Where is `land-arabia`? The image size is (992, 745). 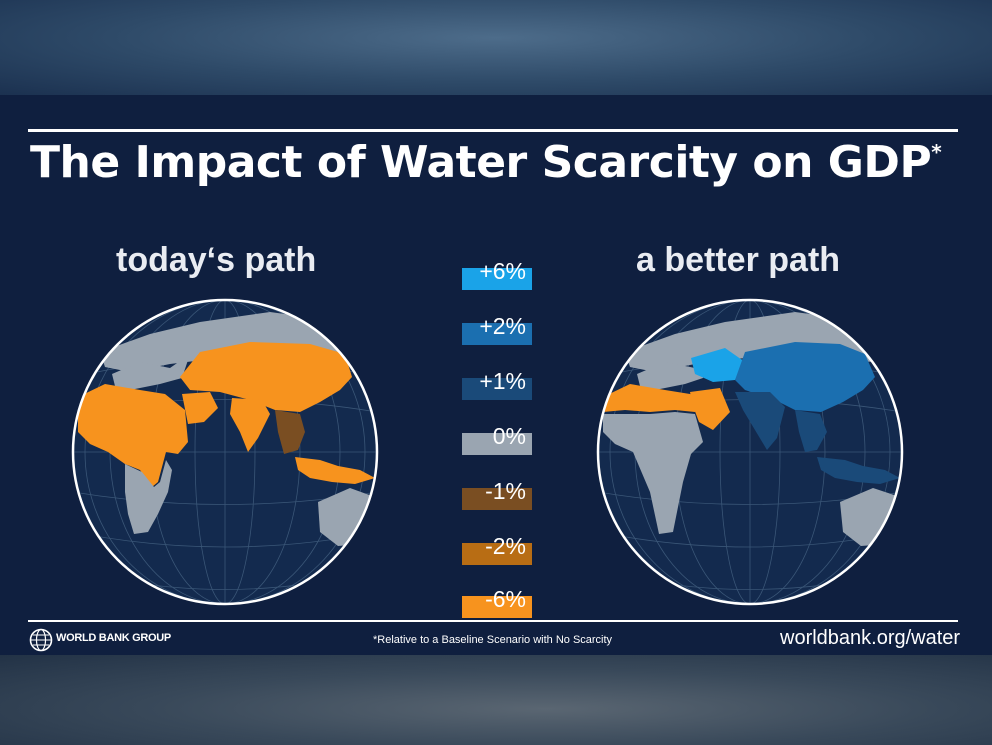 land-arabia is located at coordinates (200, 408).